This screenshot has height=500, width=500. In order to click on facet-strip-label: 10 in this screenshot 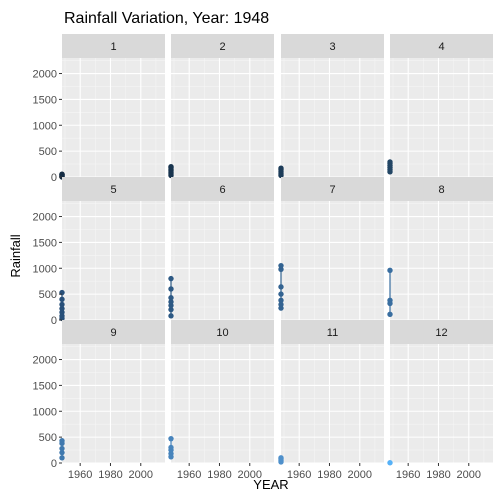, I will do `click(222, 333)`.